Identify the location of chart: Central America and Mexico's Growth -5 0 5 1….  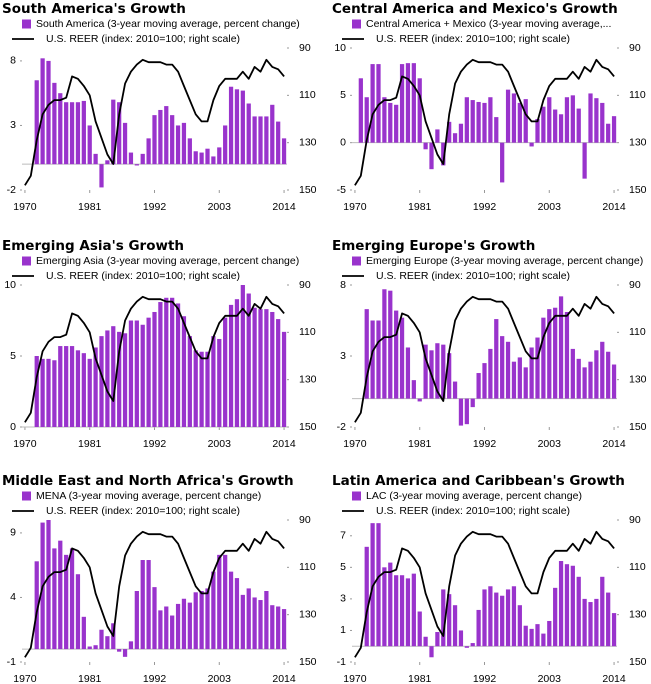
(489, 107).